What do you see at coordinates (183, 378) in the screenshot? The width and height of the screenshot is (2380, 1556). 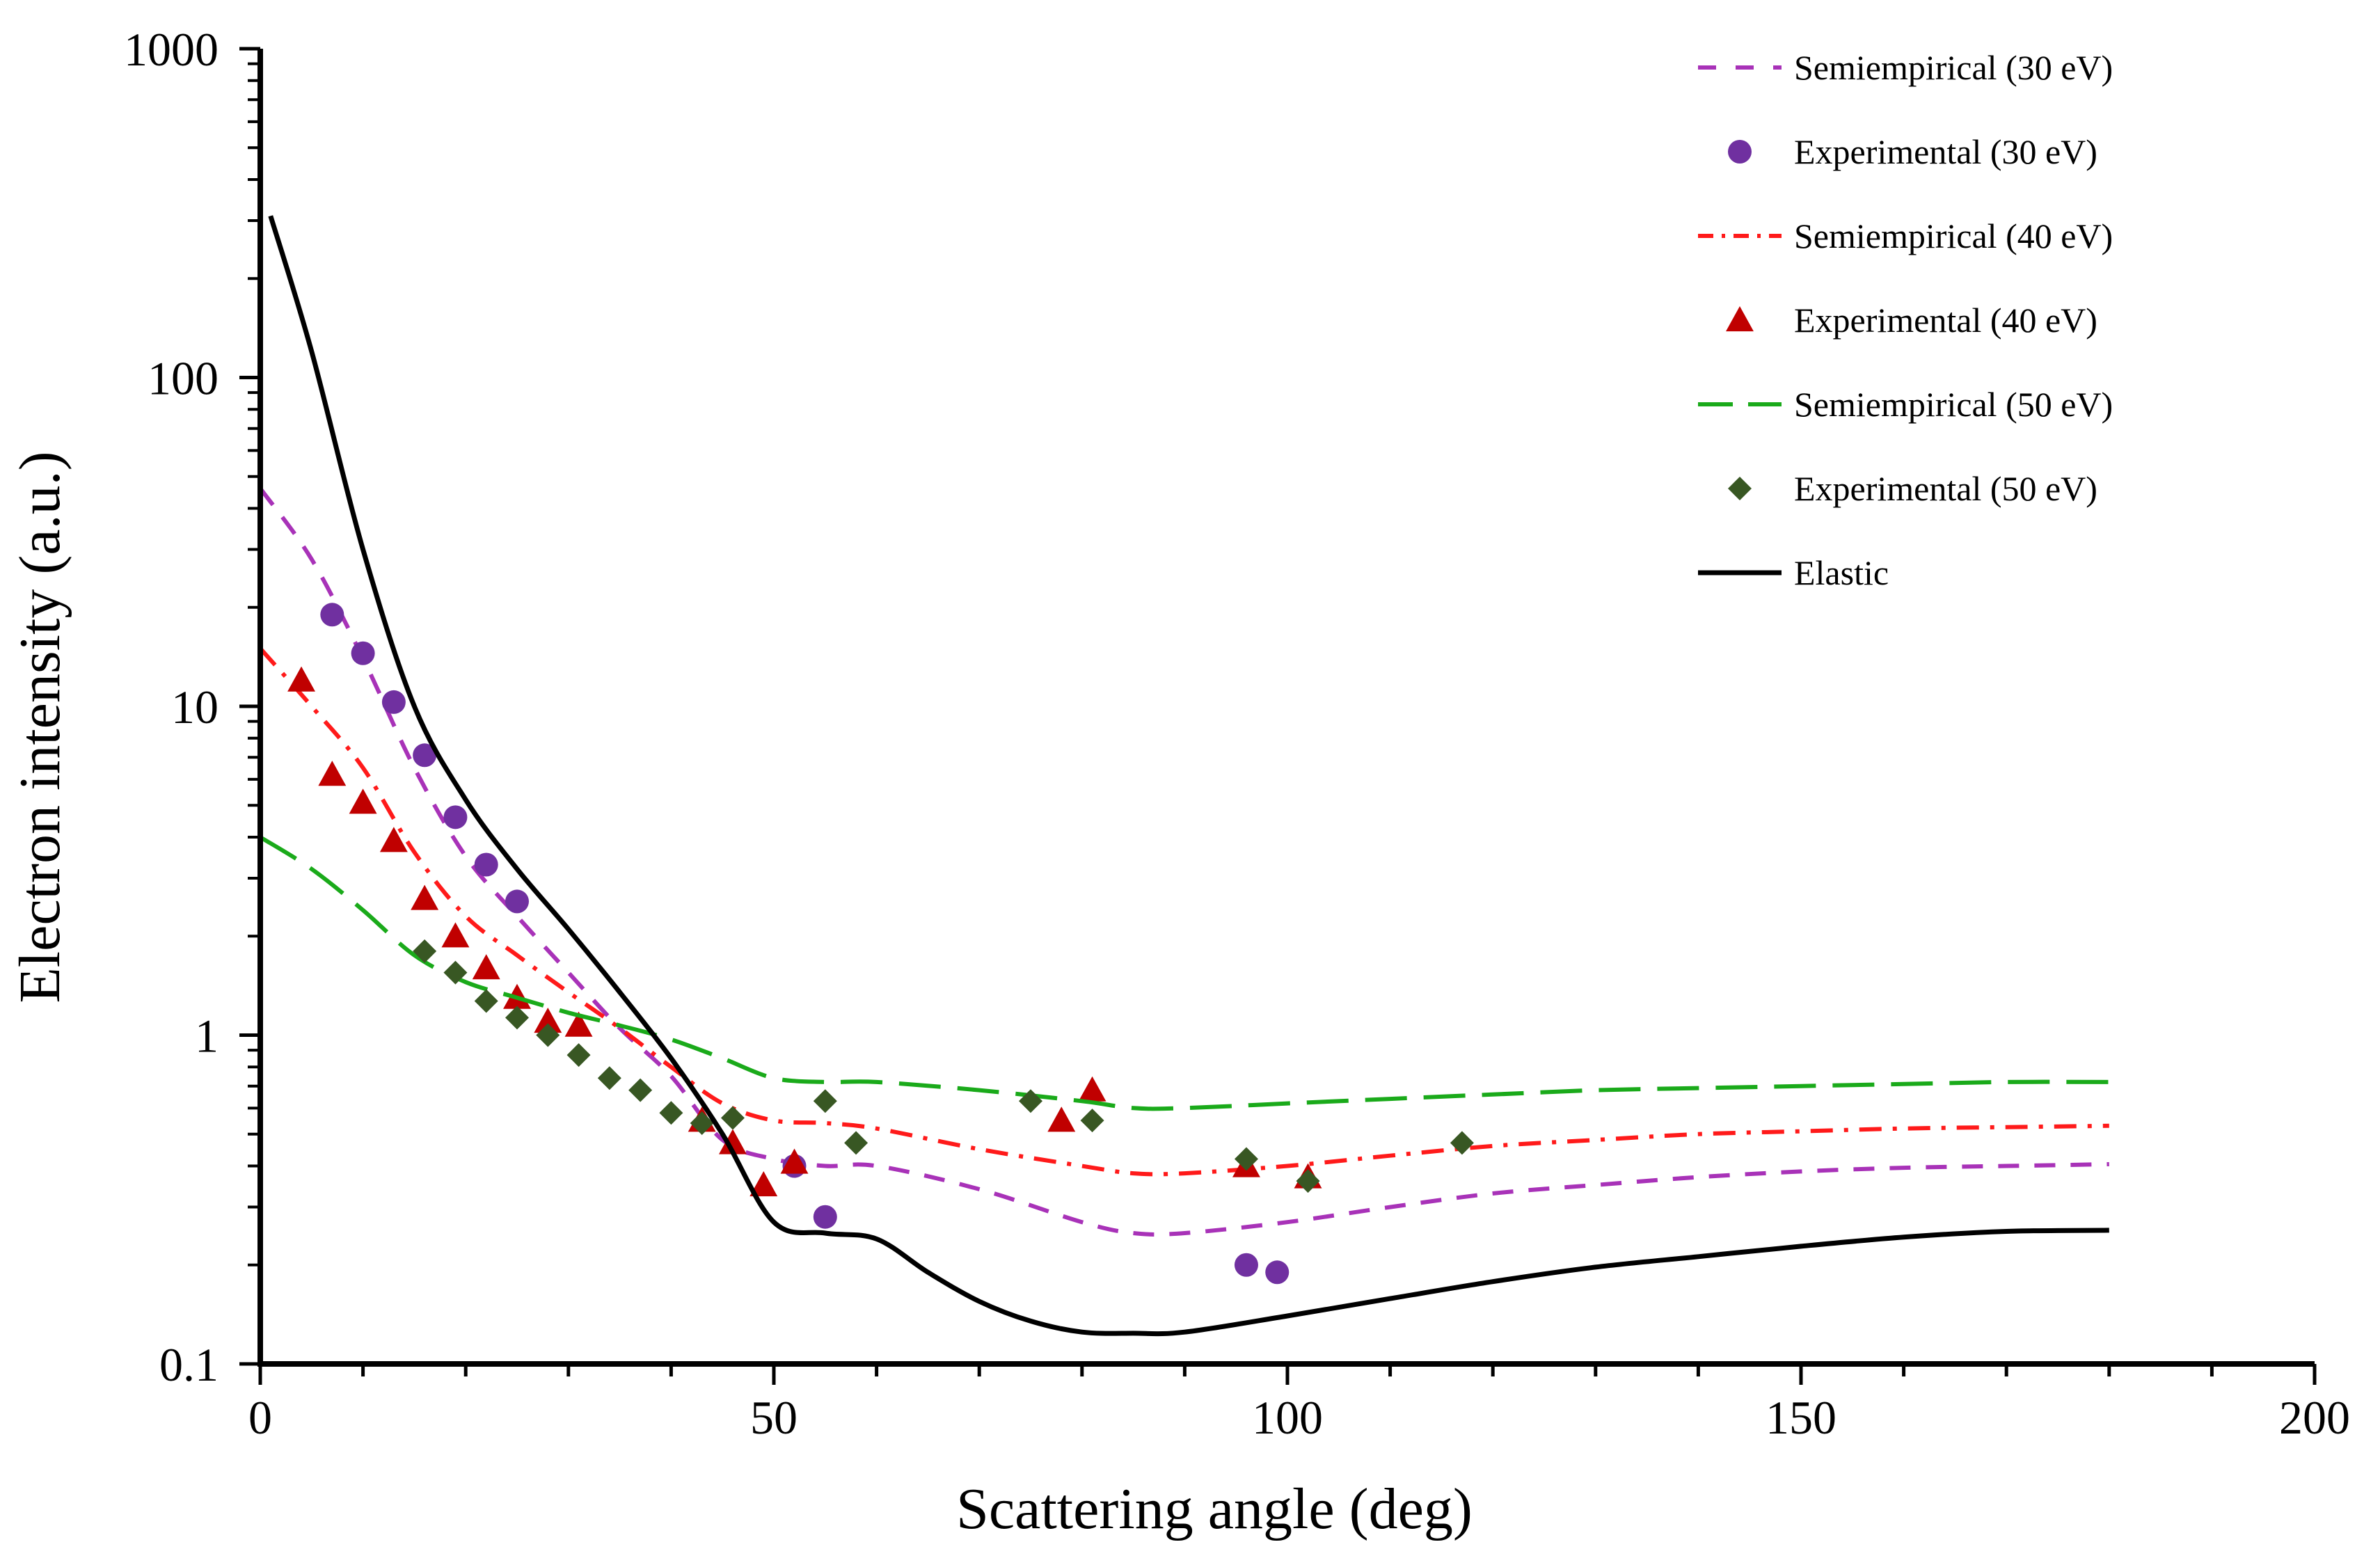 I see `y-tick-label: 100` at bounding box center [183, 378].